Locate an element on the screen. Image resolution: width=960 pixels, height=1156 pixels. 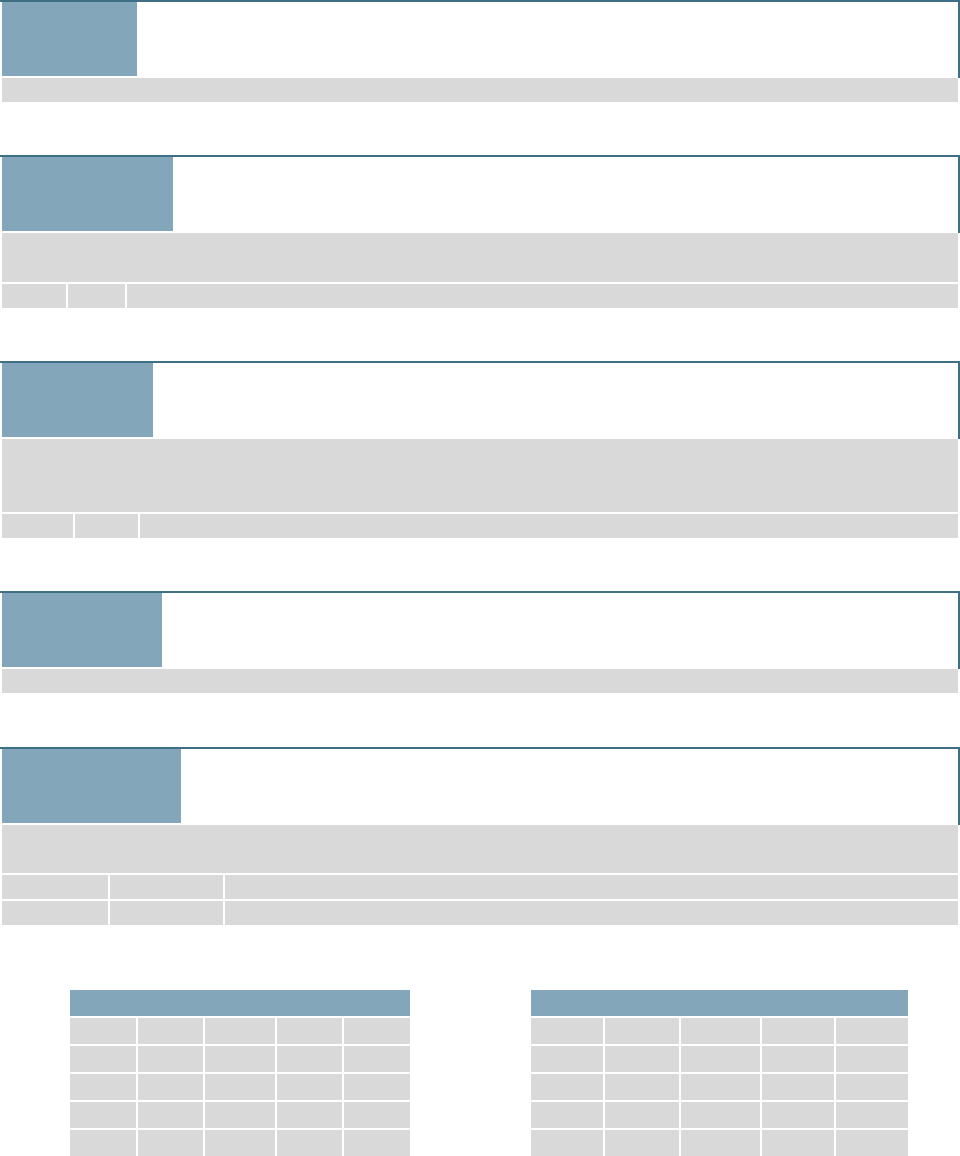
section-2-title is located at coordinates (565, 194).